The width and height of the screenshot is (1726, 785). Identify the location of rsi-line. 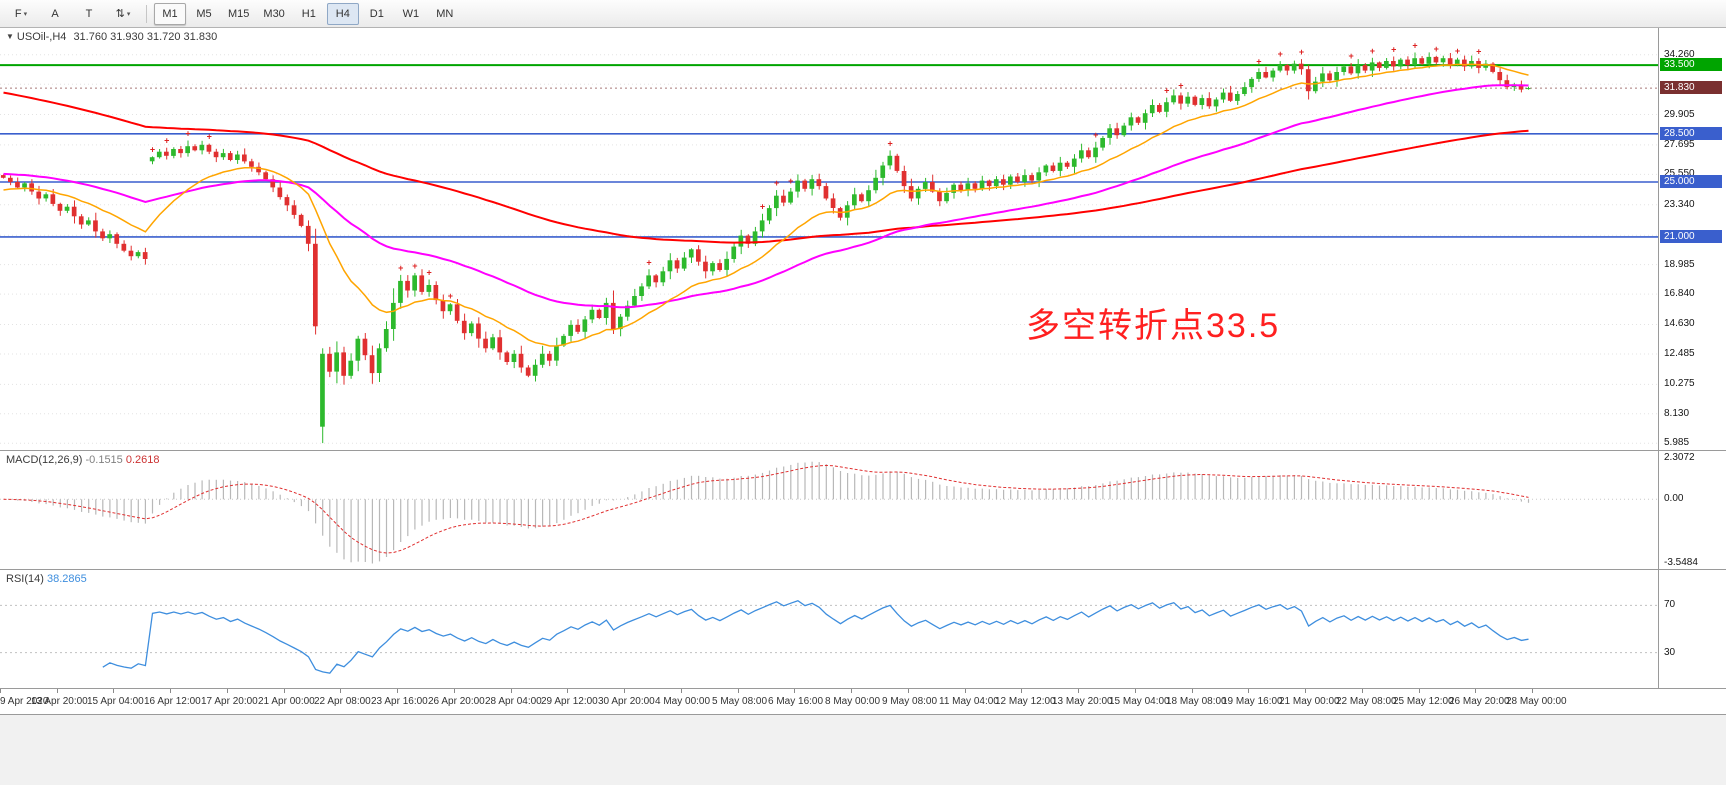
(815, 636).